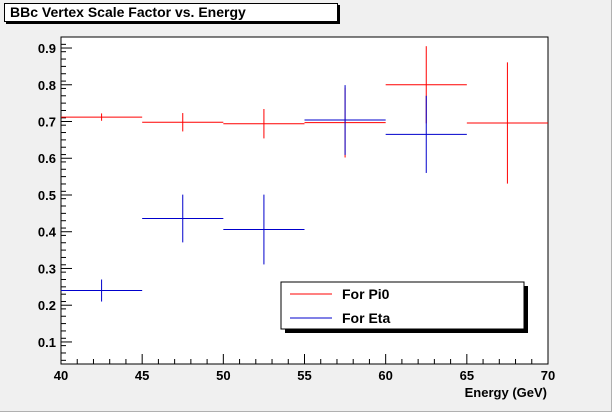 The image size is (612, 412). I want to click on x-tick-label: 60, so click(385, 375).